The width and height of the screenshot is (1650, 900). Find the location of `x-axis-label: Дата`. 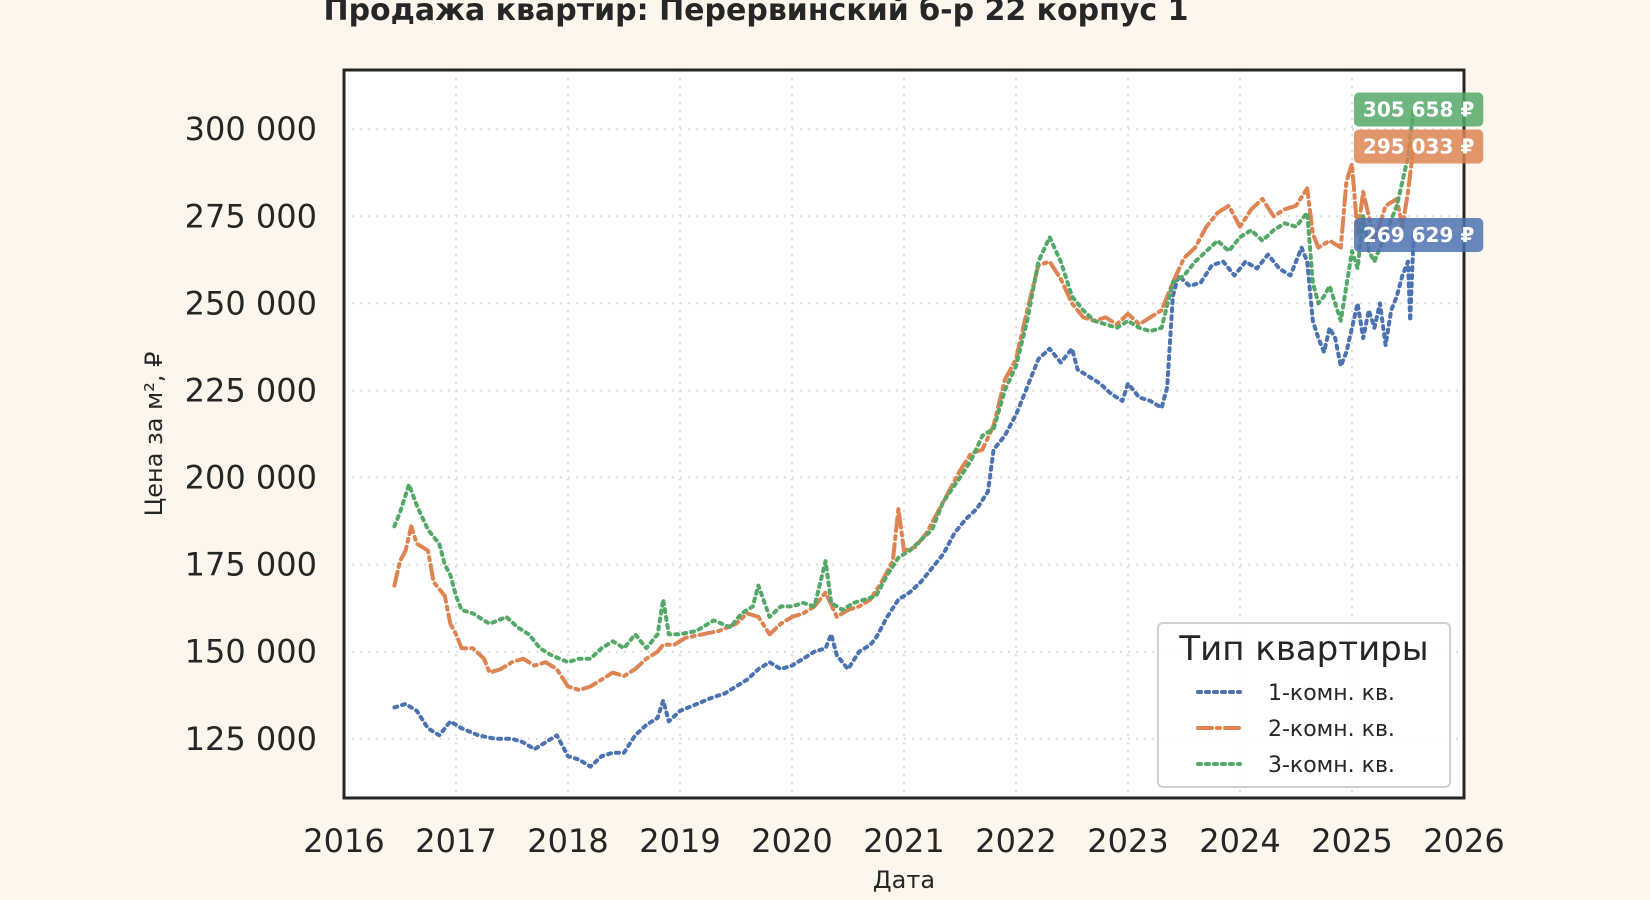

x-axis-label: Дата is located at coordinates (904, 880).